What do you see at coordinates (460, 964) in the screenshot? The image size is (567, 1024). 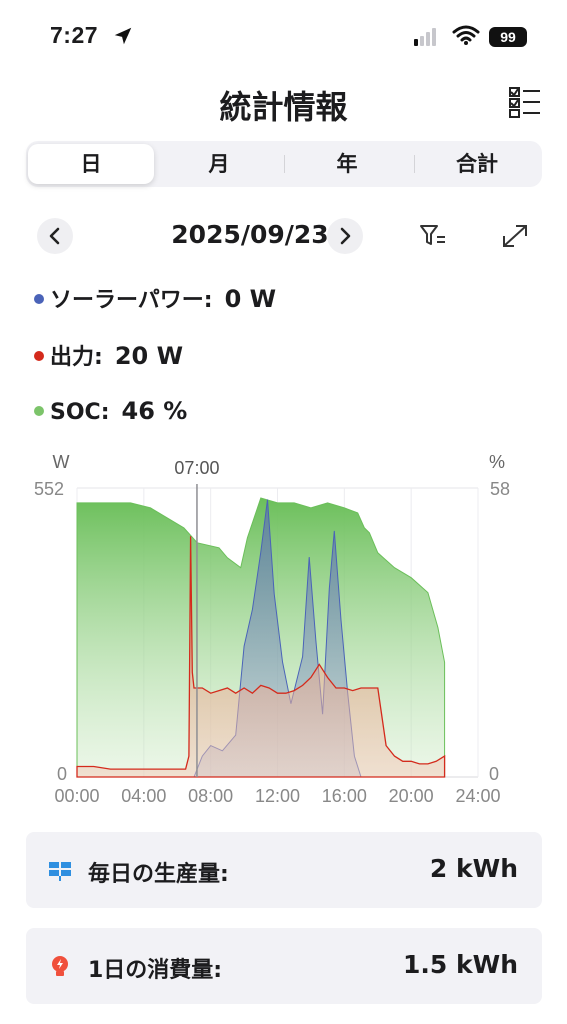 I see `daily-consumption-value: 1.5 kWh` at bounding box center [460, 964].